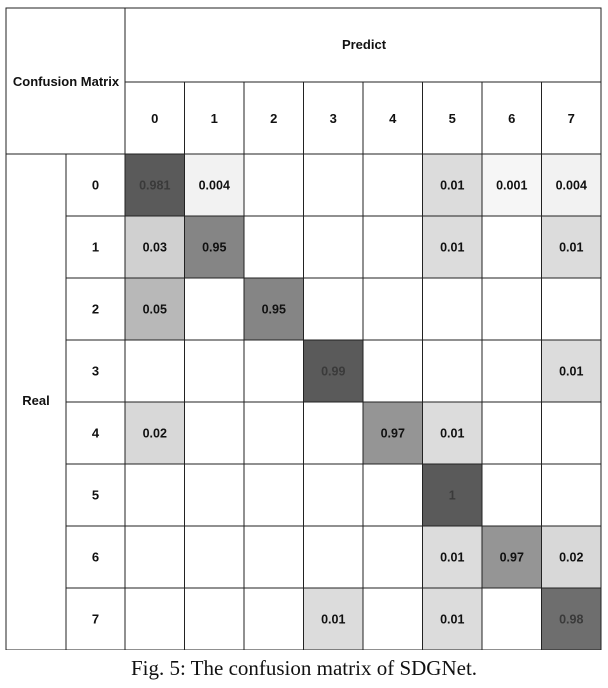 The width and height of the screenshot is (608, 688). I want to click on cell-r1-c1, so click(214, 247).